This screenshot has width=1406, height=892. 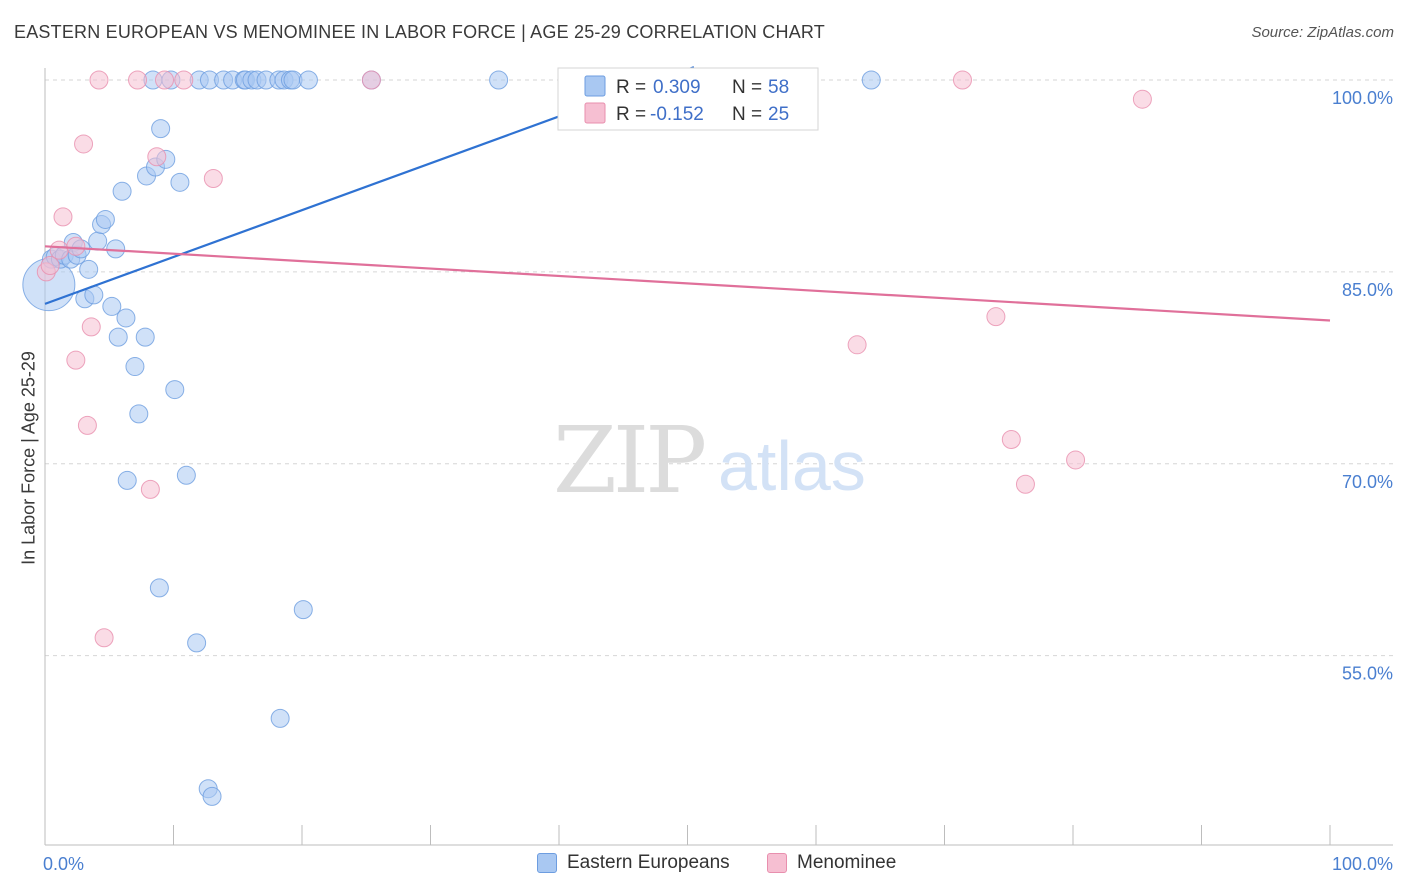 I want to click on y-tick-label: 70.0%, so click(x=1367, y=482).